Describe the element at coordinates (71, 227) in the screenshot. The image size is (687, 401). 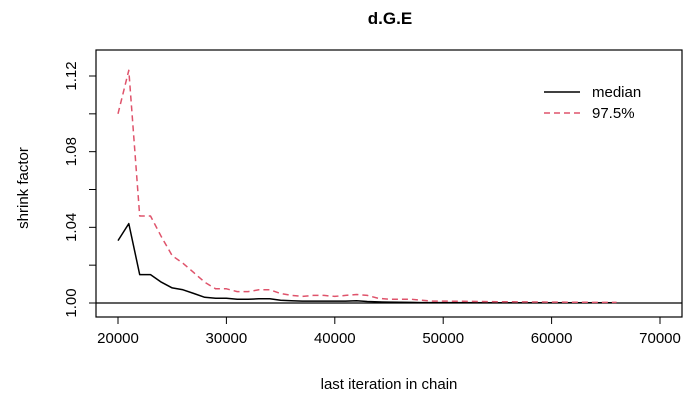
I see `y-tick-label: 1.04` at that location.